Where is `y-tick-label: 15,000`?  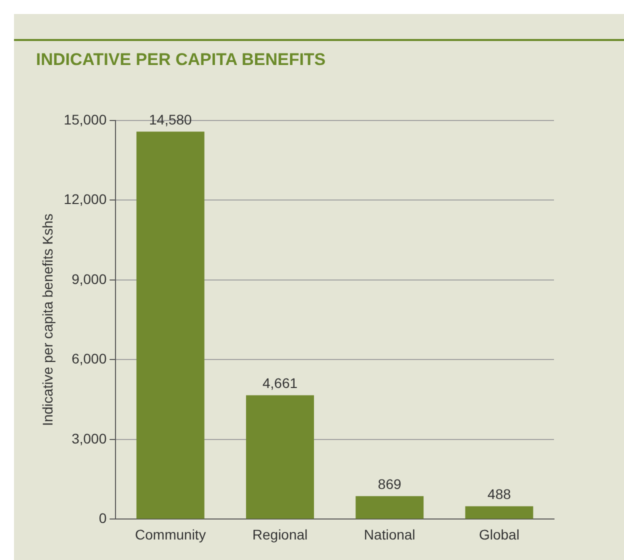 y-tick-label: 15,000 is located at coordinates (85, 119).